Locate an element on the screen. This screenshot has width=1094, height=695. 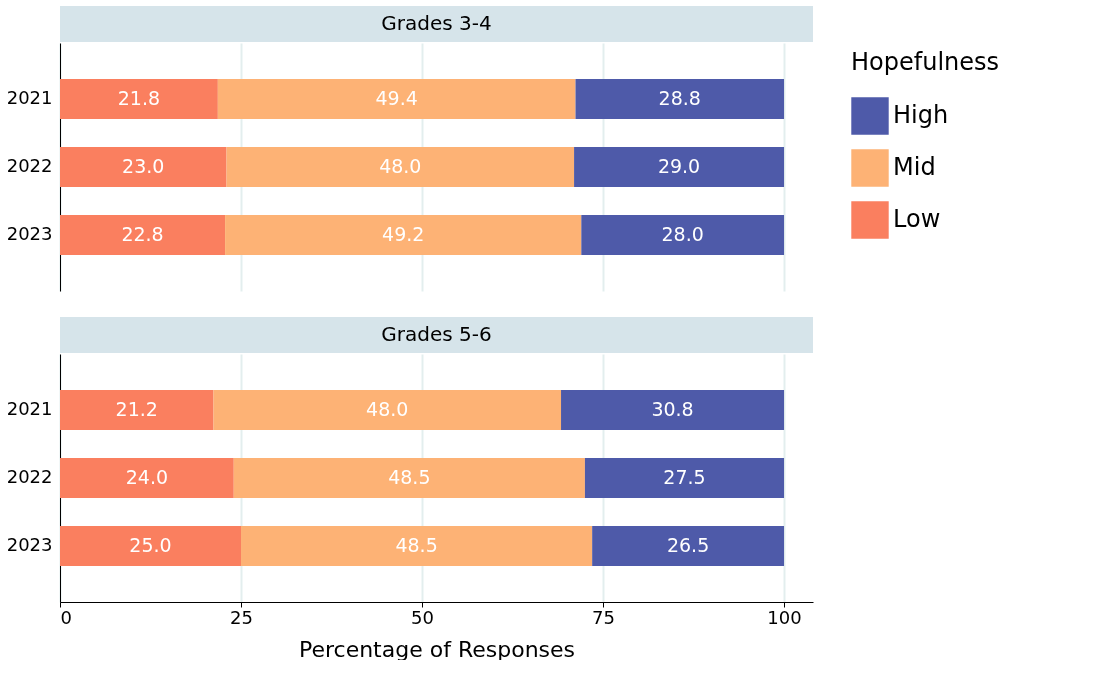
data-label: 21.8 is located at coordinates (139, 98).